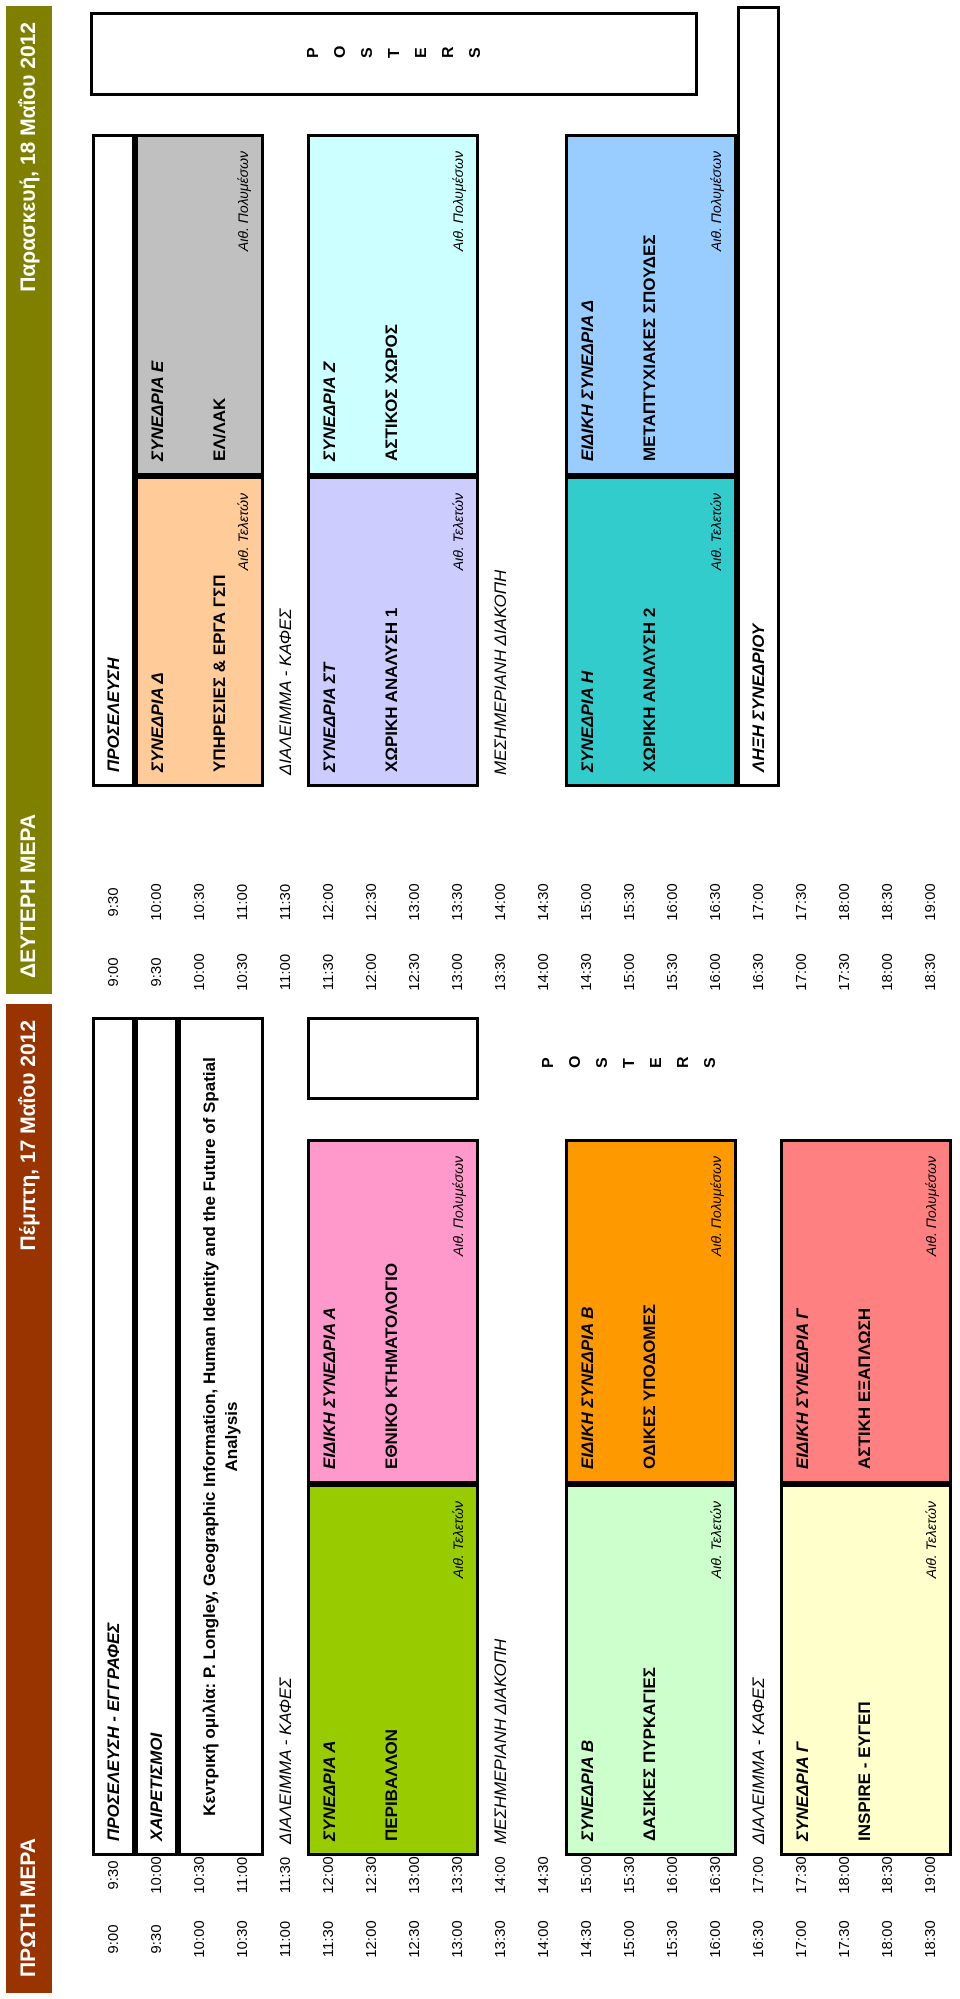 The image size is (960, 1999). What do you see at coordinates (801, 972) in the screenshot?
I see `time-start: 17:00` at bounding box center [801, 972].